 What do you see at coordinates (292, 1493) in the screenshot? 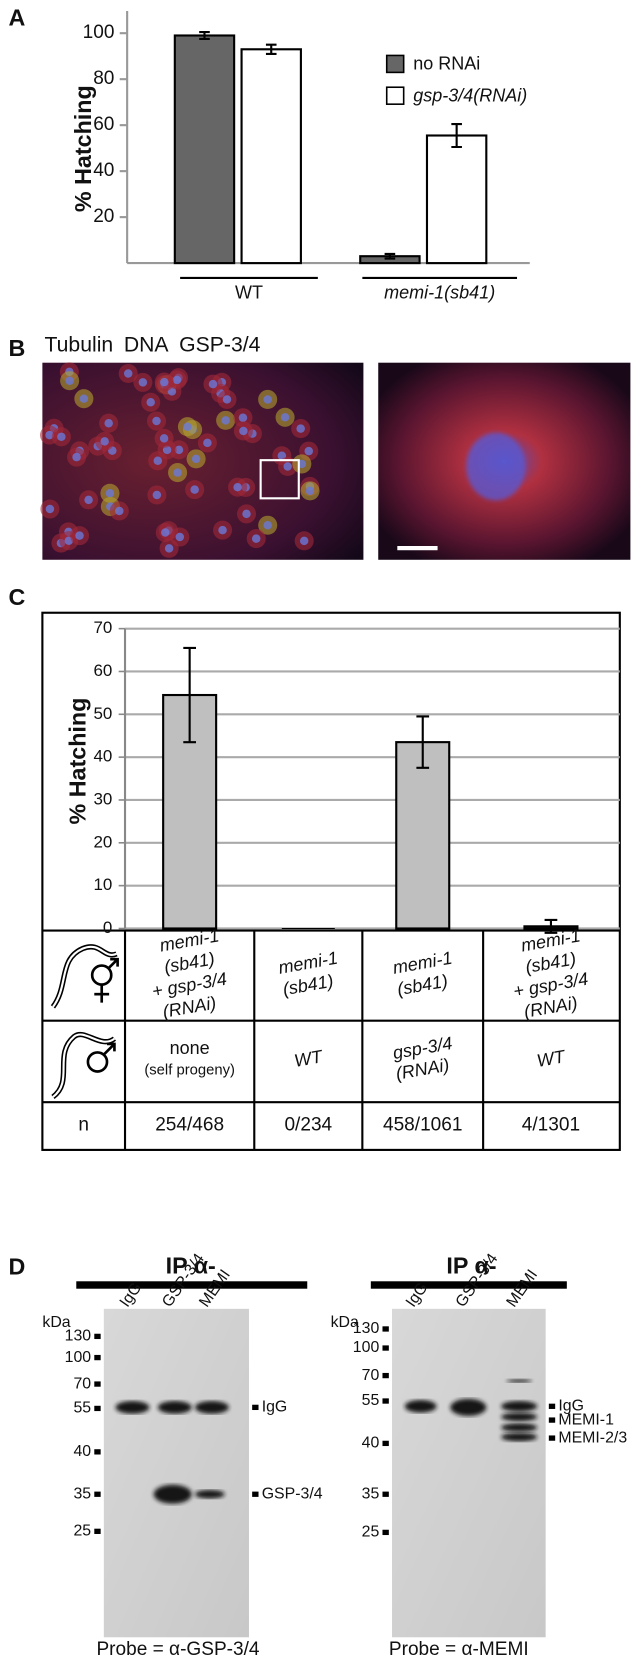
I see `band-label: GSP-3/4` at bounding box center [292, 1493].